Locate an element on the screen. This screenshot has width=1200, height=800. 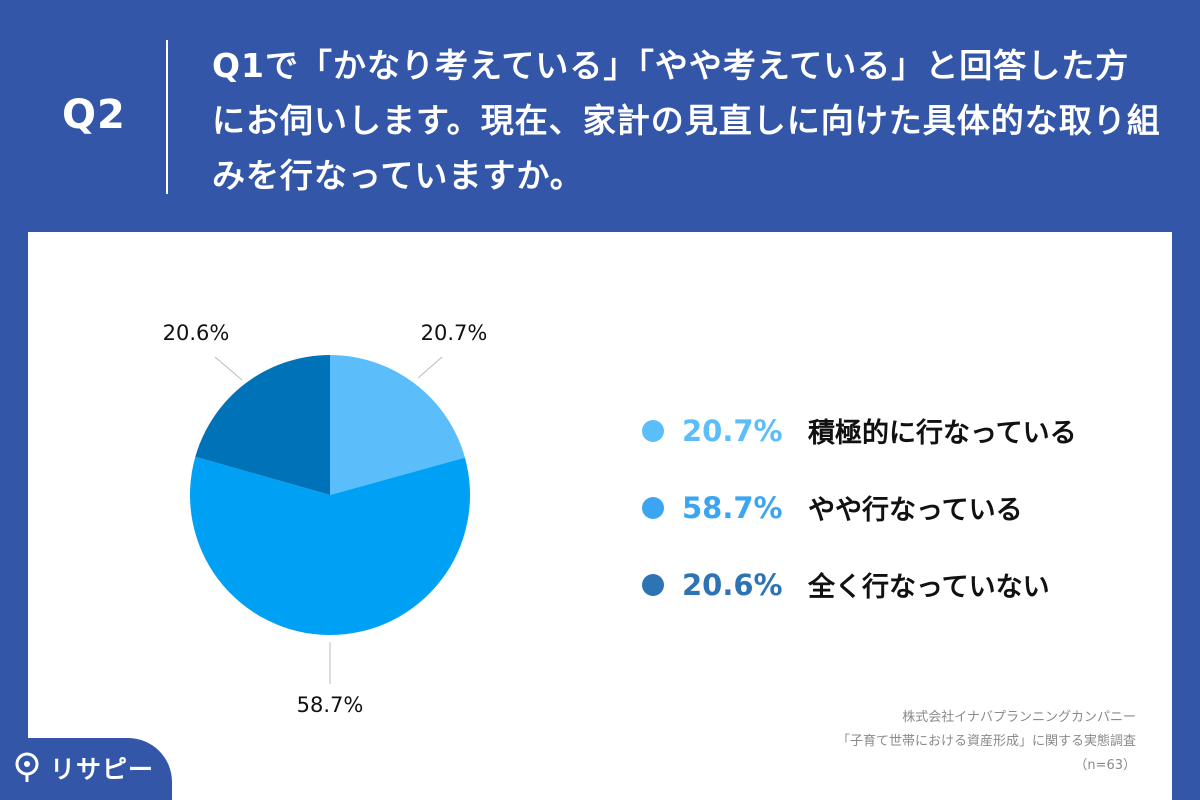
legend-label: 積極的に行なっている is located at coordinates (942, 433).